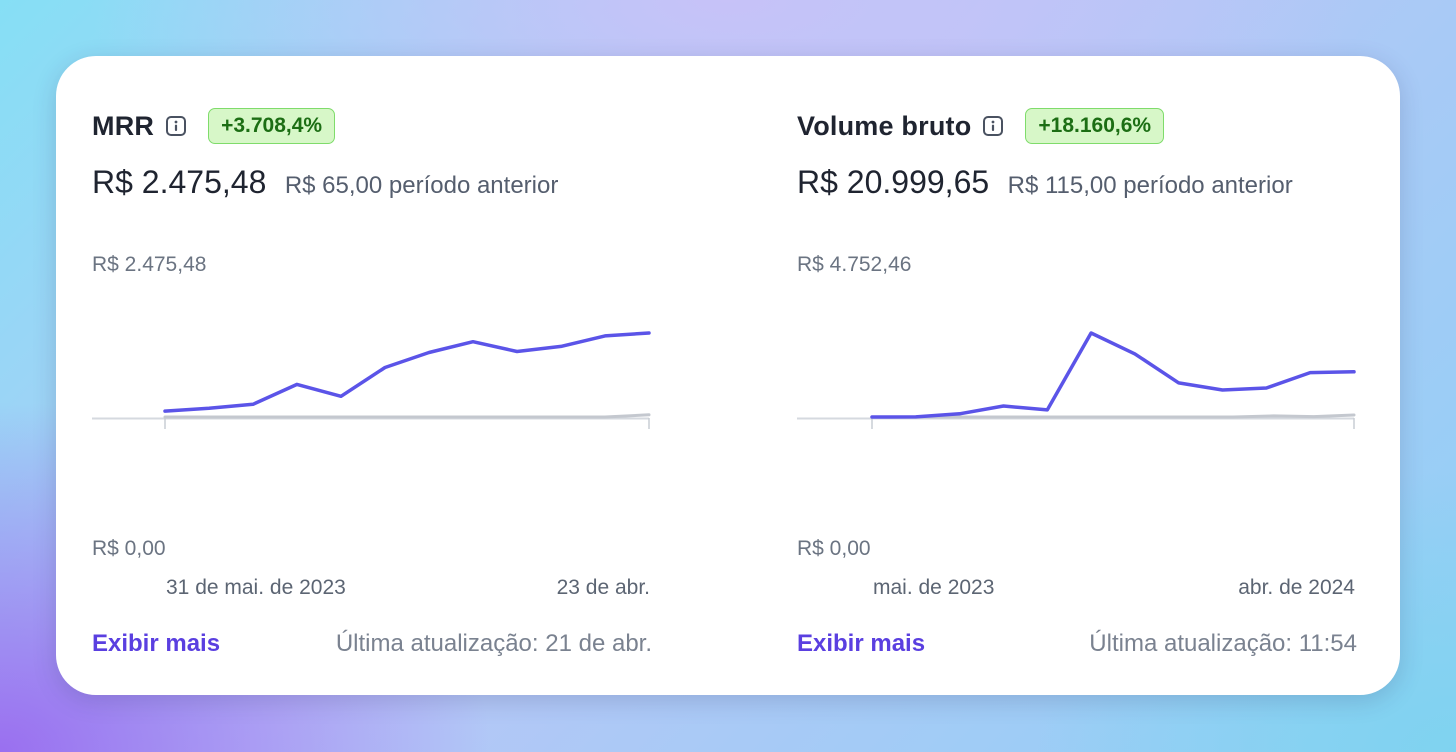 The height and width of the screenshot is (752, 1456). What do you see at coordinates (1095, 126) in the screenshot?
I see `gross-volume-change-badge: +18.160,6%` at bounding box center [1095, 126].